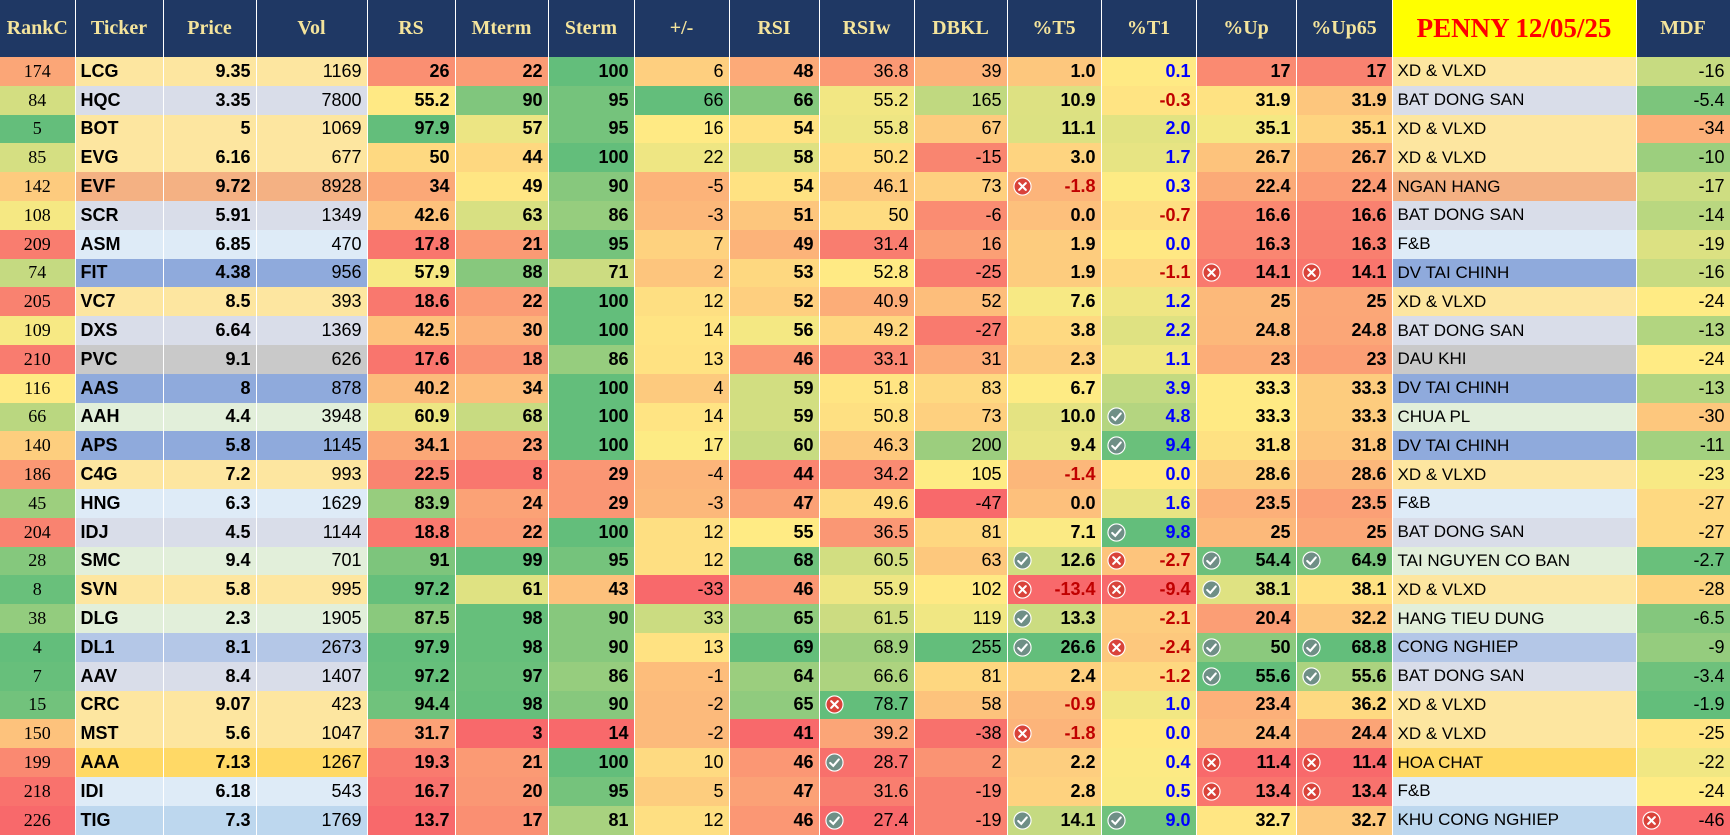 This screenshot has height=840, width=1730. What do you see at coordinates (210, 244) in the screenshot?
I see `cell: 6.85` at bounding box center [210, 244].